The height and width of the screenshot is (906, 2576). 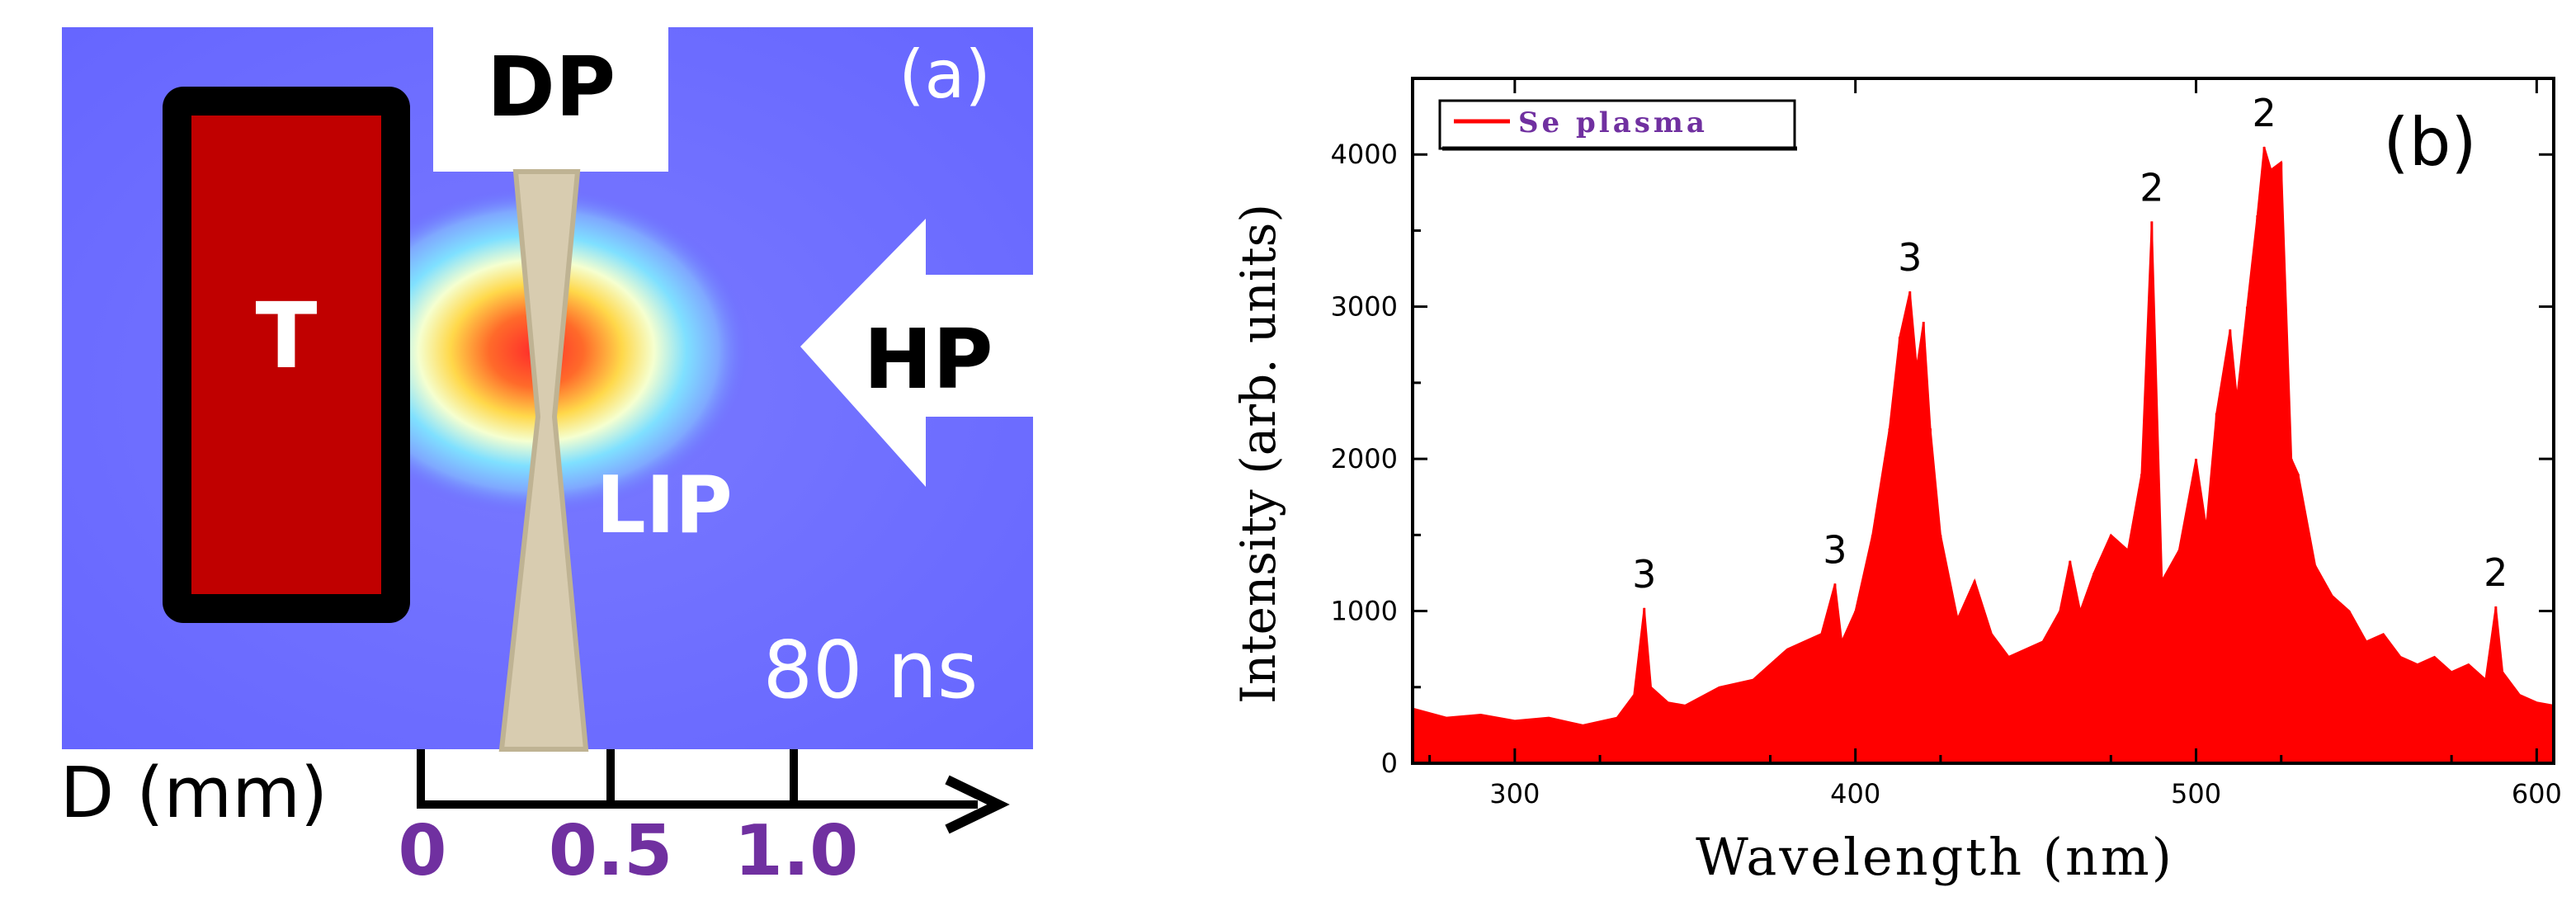 I want to click on hp-arrow, so click(x=916, y=353).